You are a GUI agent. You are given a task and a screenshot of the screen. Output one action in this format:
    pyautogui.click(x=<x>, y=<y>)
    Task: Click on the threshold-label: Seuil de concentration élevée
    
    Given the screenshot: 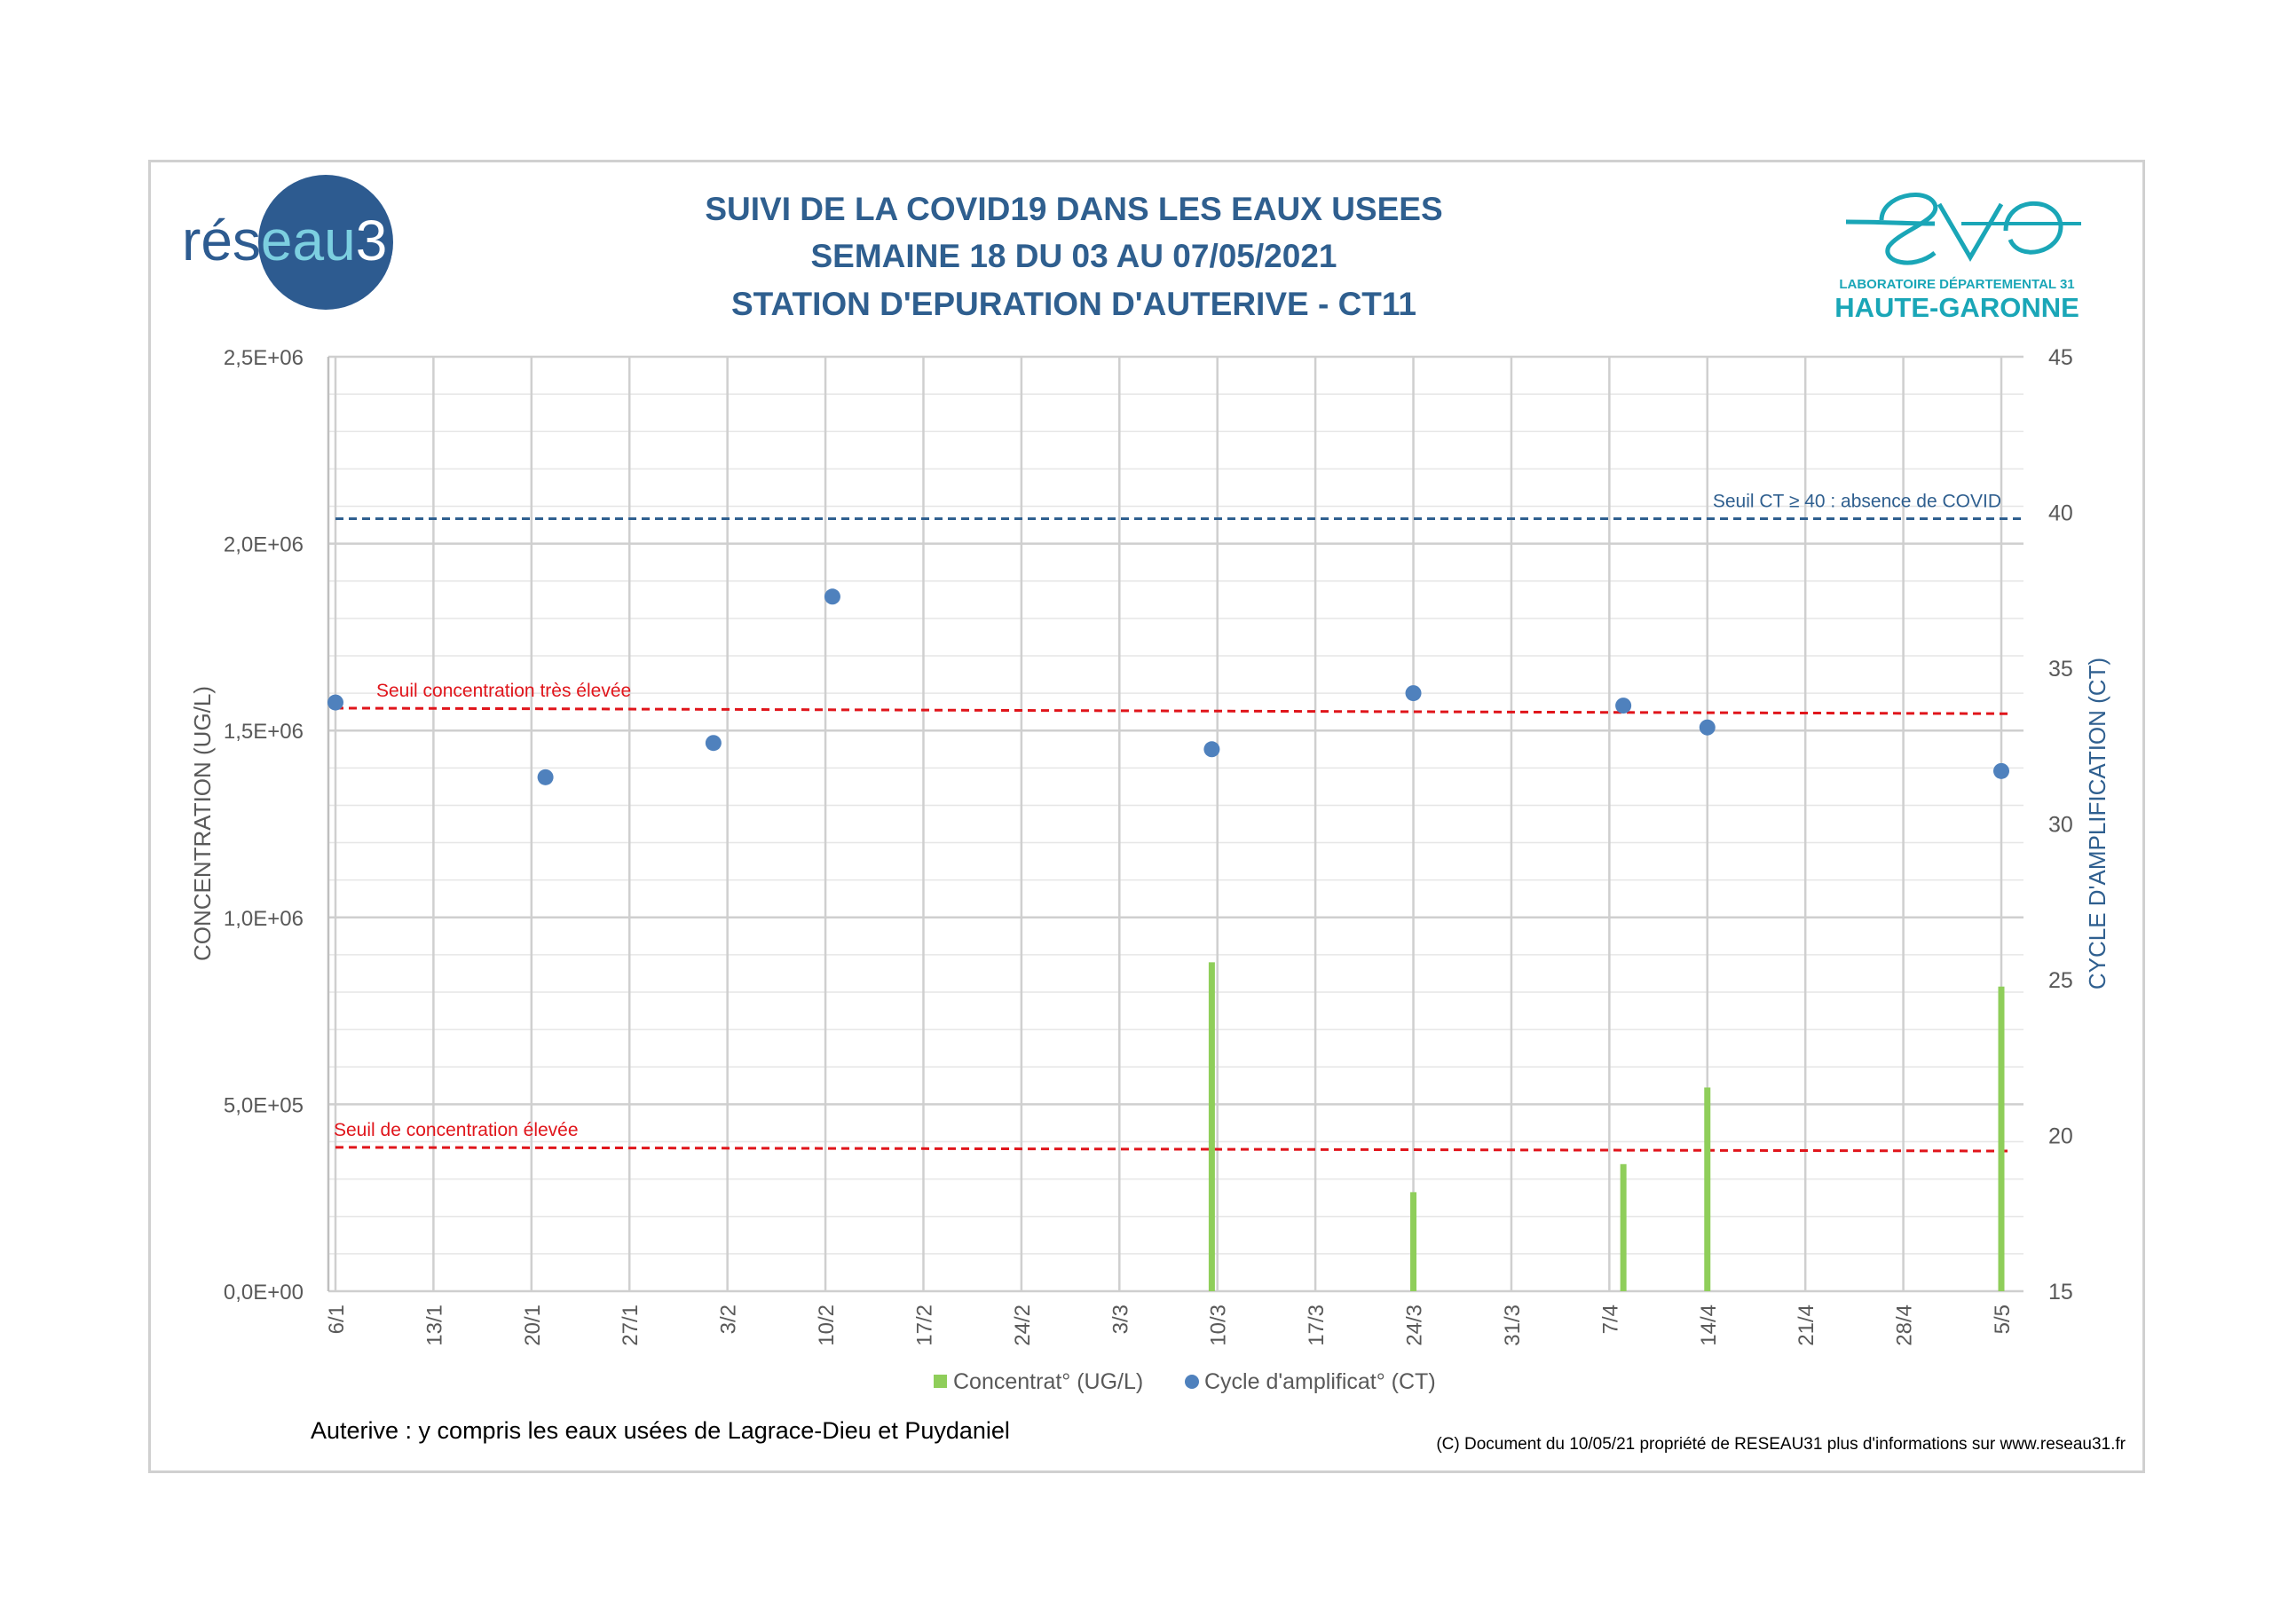 What is the action you would take?
    pyautogui.click(x=456, y=1130)
    